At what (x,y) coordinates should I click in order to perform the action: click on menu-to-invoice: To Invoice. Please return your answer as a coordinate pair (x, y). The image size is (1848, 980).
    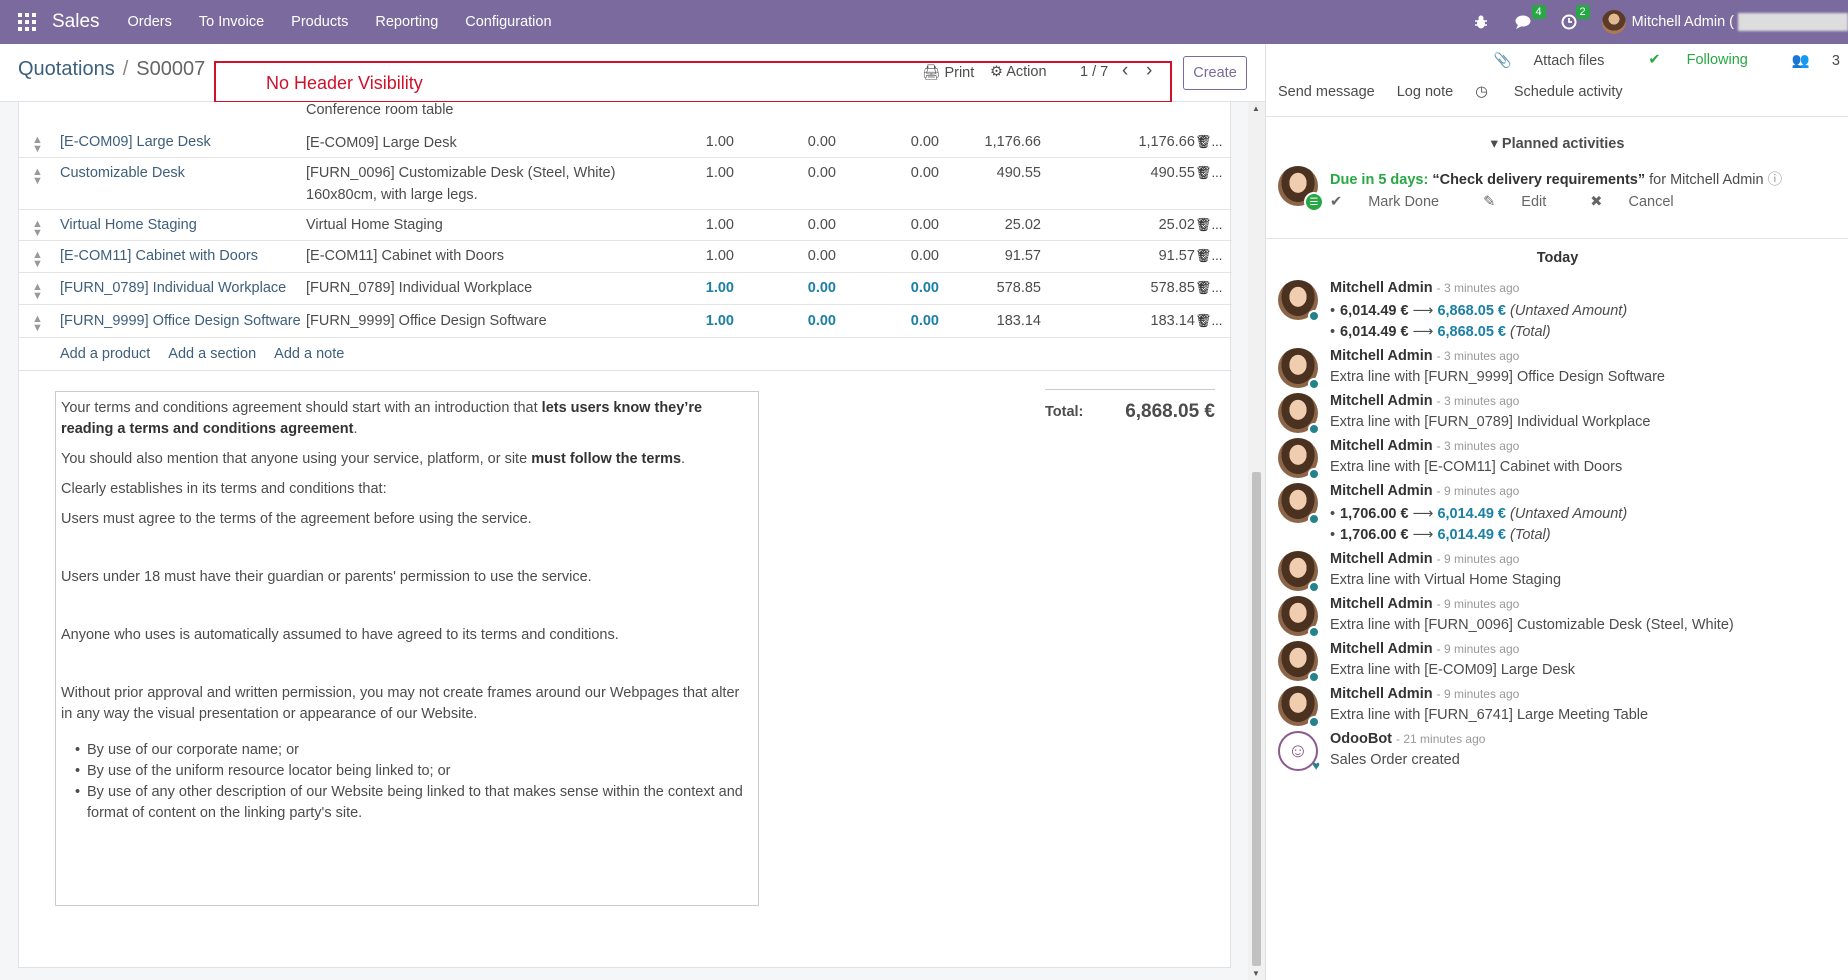
    Looking at the image, I should click on (231, 22).